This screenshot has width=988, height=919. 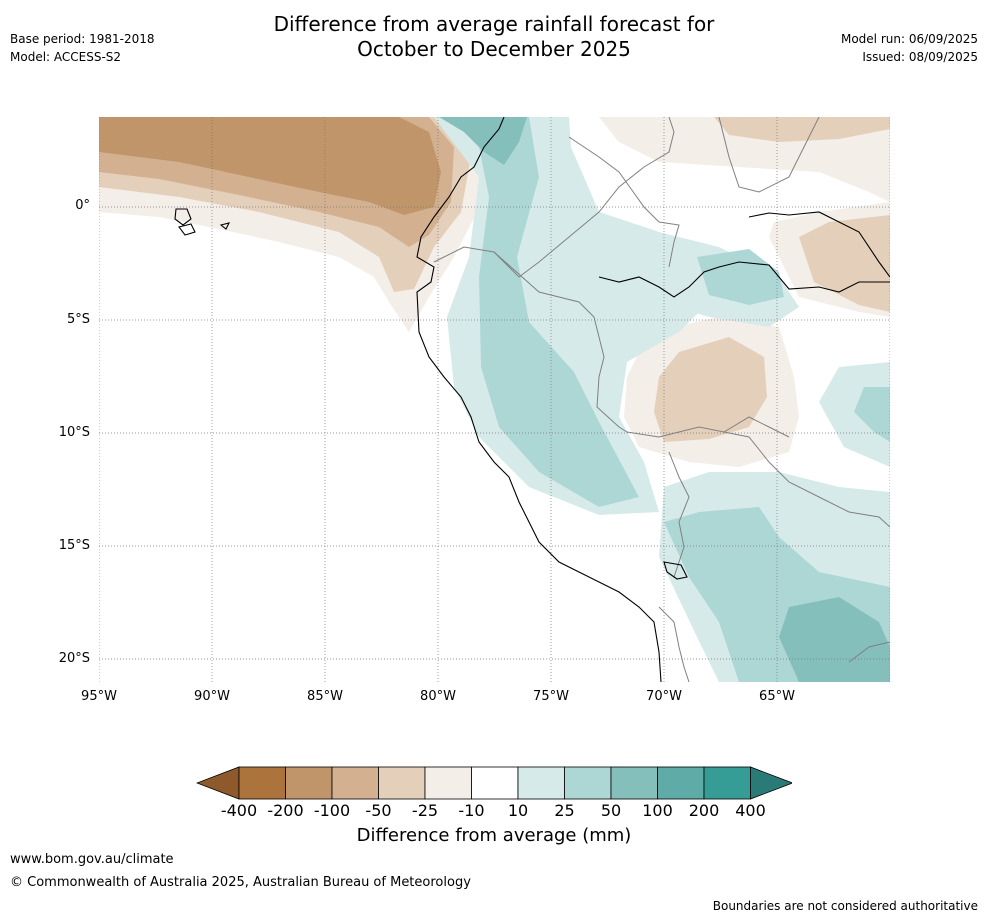 What do you see at coordinates (494, 812) in the screenshot?
I see `colorbar-ticks: -400 -200 -100 -50 -25 -10 10 25 50 100 200 400` at bounding box center [494, 812].